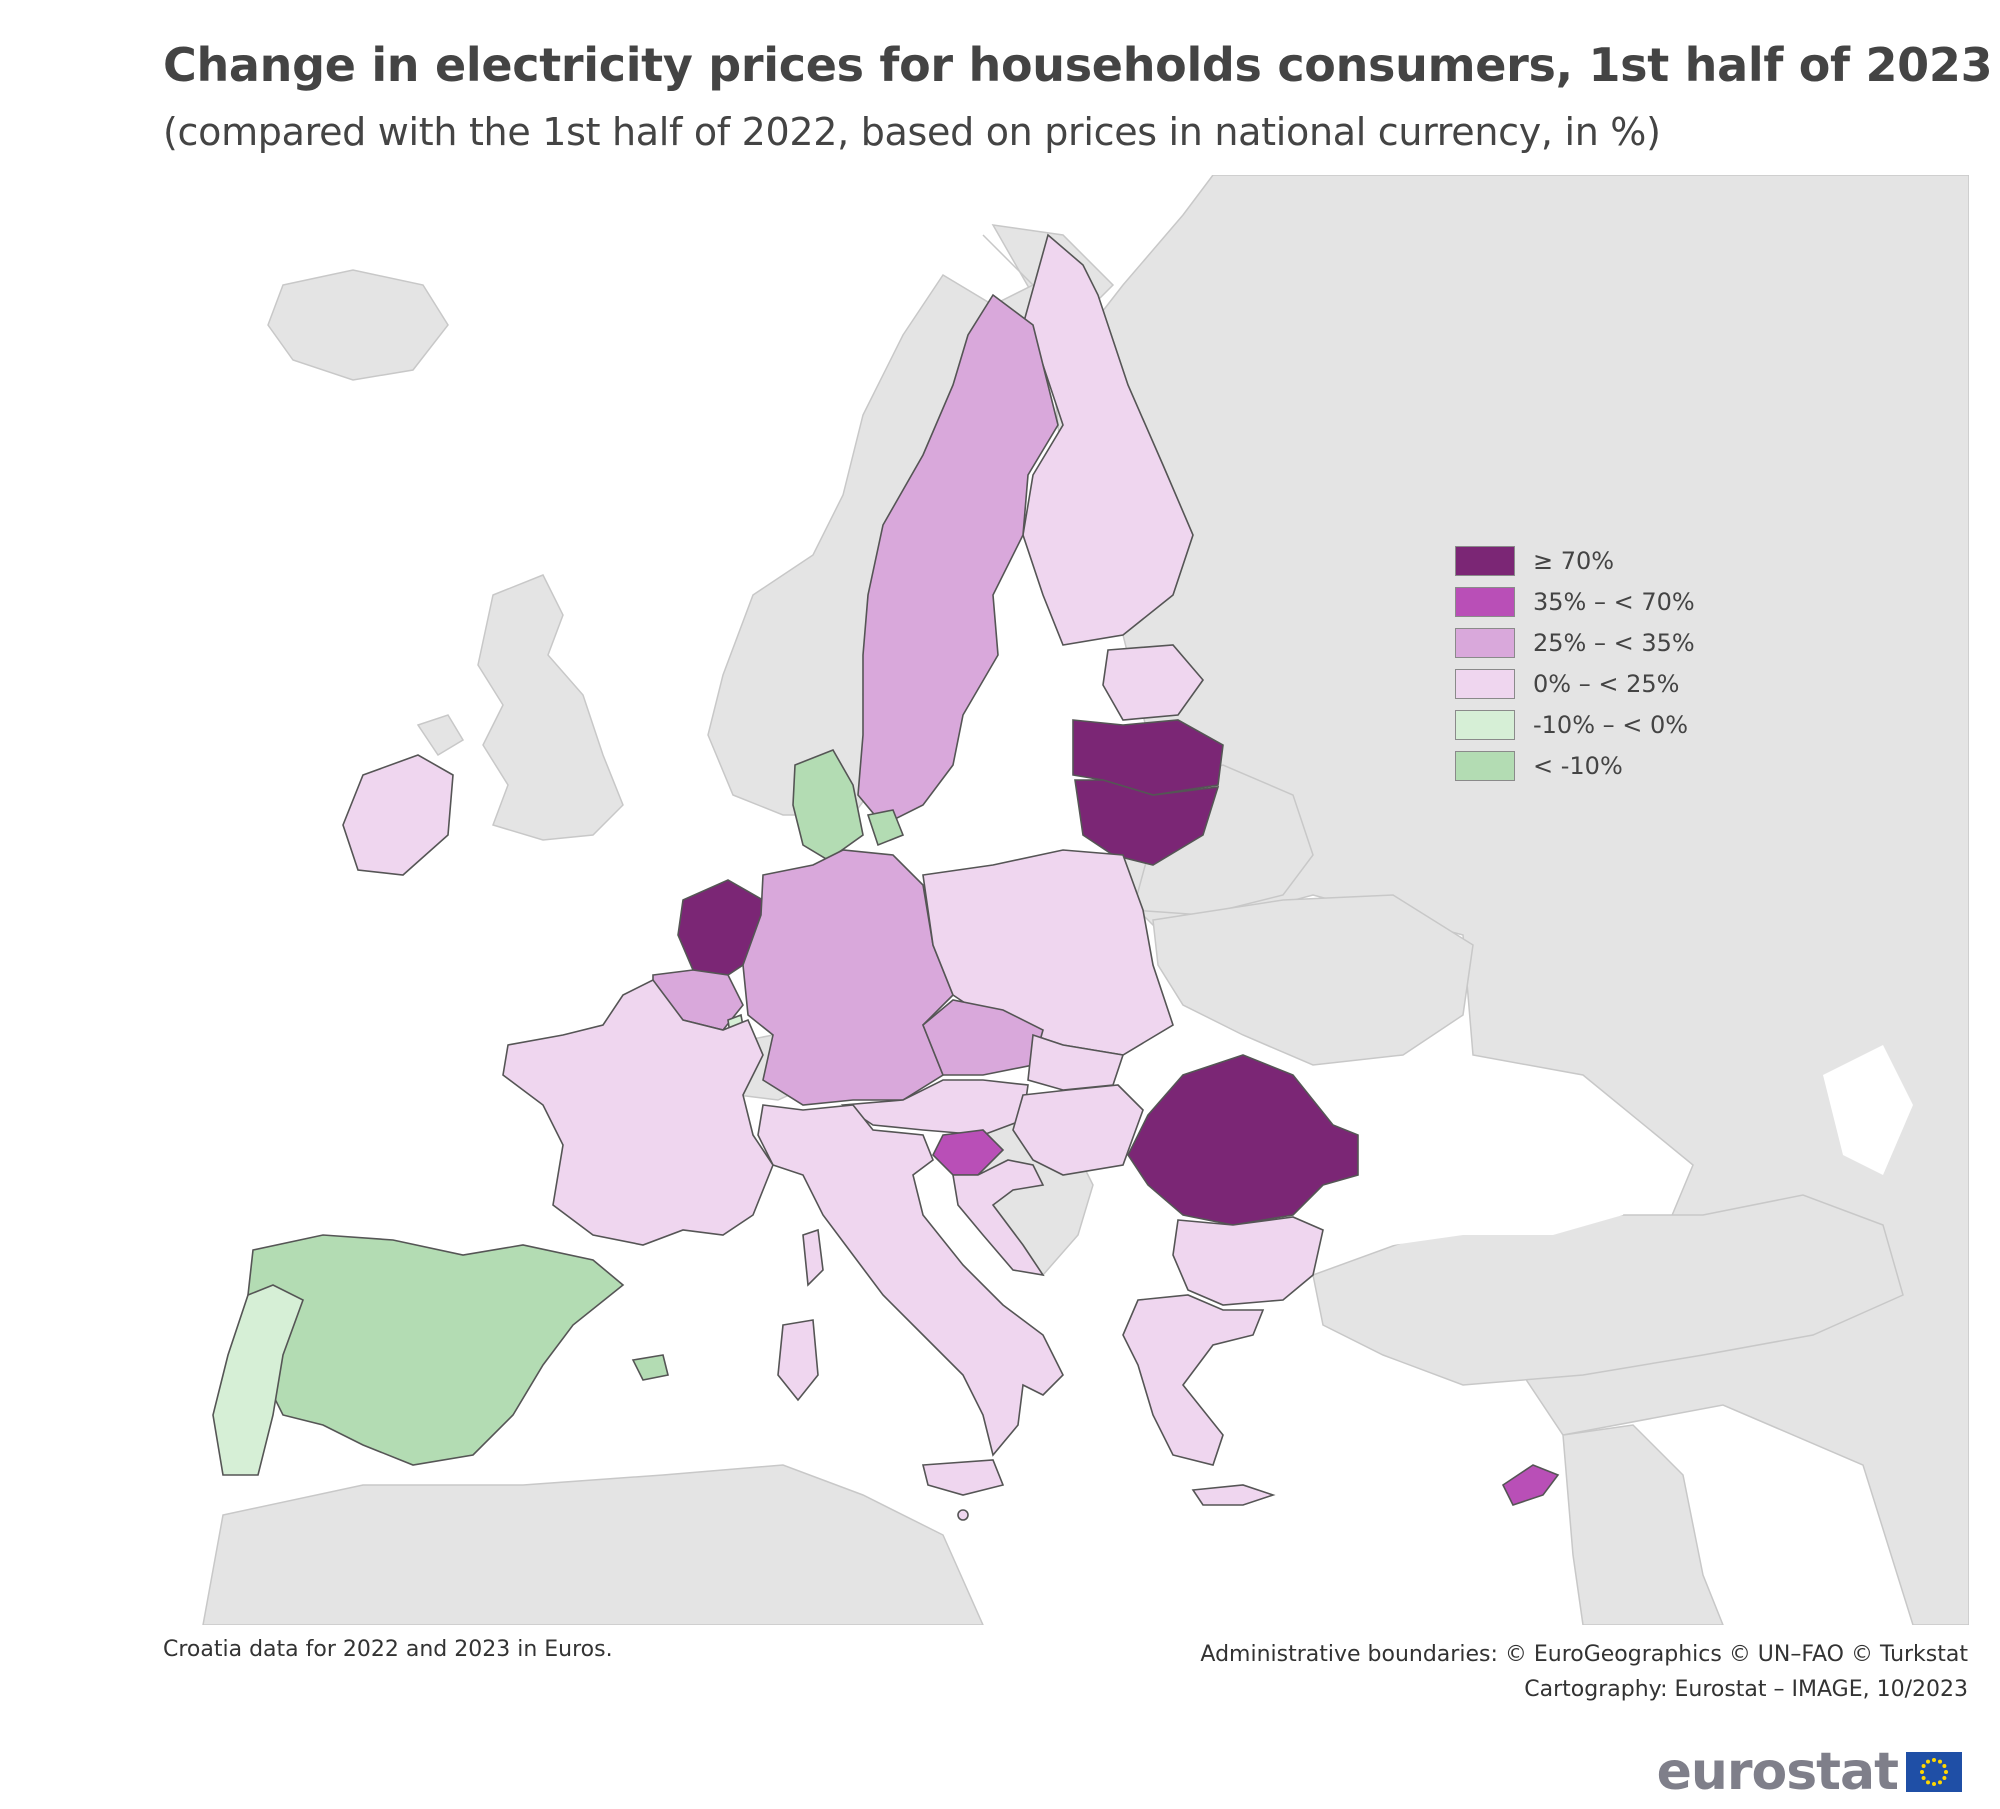 This screenshot has height=1809, width=2000. What do you see at coordinates (398, 815) in the screenshot?
I see `country-ireland` at bounding box center [398, 815].